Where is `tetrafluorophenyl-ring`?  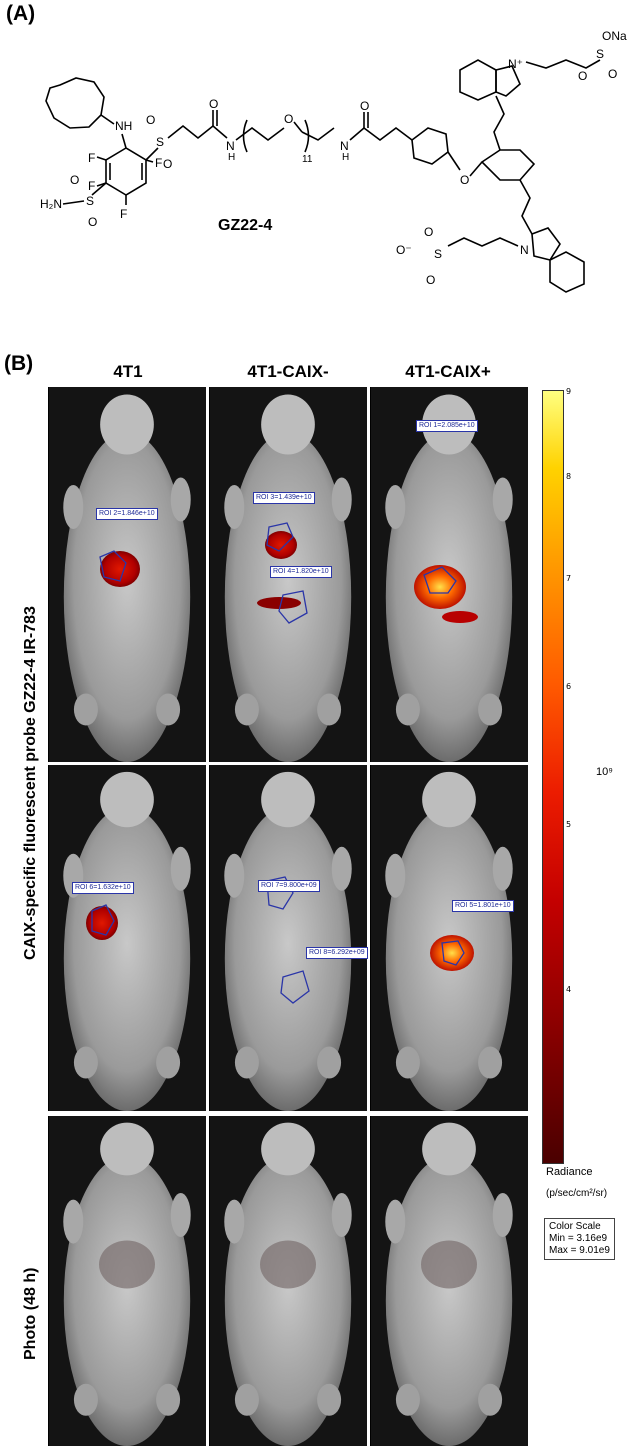 tetrafluorophenyl-ring is located at coordinates (126, 171).